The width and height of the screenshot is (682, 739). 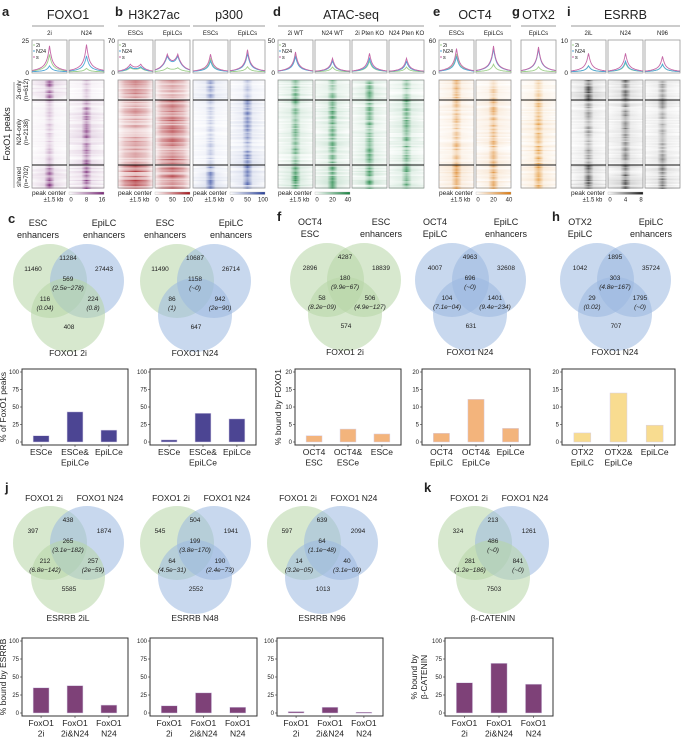 What do you see at coordinates (4, 407) in the screenshot?
I see `y-axis-title: % of FoxO1 peaks` at bounding box center [4, 407].